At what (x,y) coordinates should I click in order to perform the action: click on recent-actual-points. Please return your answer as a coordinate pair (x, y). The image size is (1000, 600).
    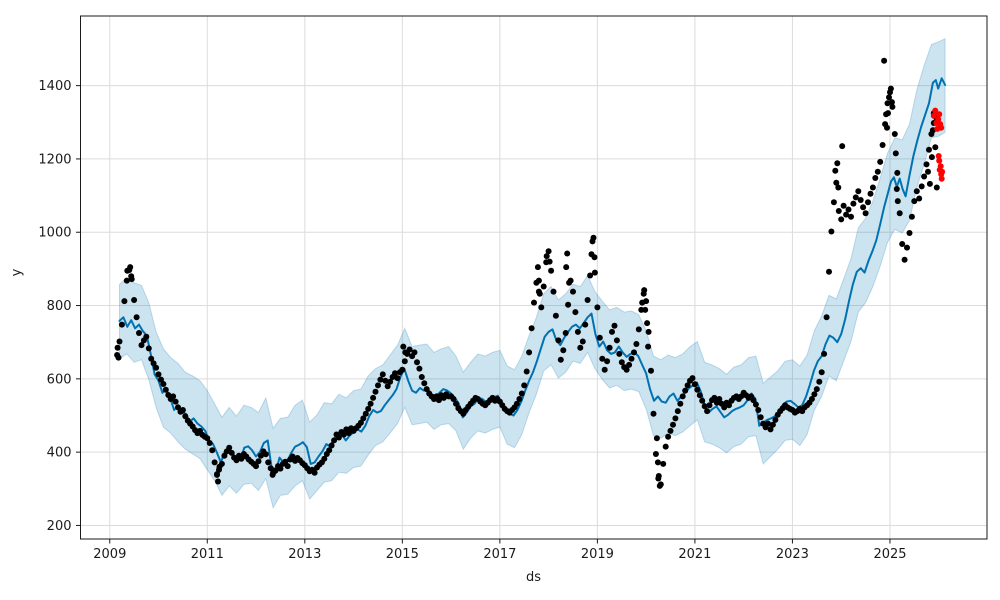
    Looking at the image, I should click on (938, 144).